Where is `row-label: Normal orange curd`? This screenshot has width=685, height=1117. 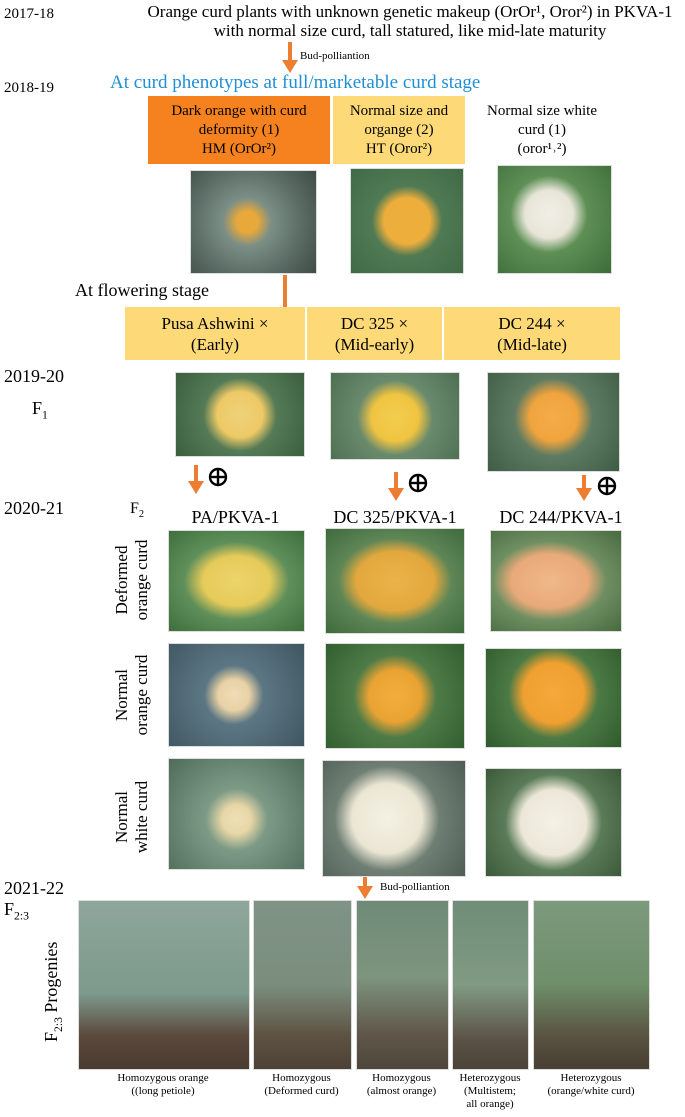
row-label: Normal orange curd is located at coordinates (132, 695).